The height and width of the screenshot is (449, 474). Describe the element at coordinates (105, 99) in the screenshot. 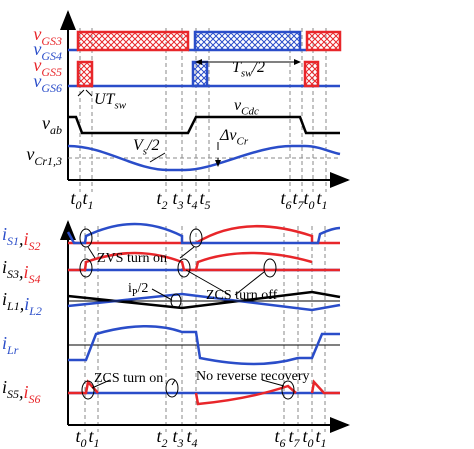

I see `symbol-base: UT` at that location.